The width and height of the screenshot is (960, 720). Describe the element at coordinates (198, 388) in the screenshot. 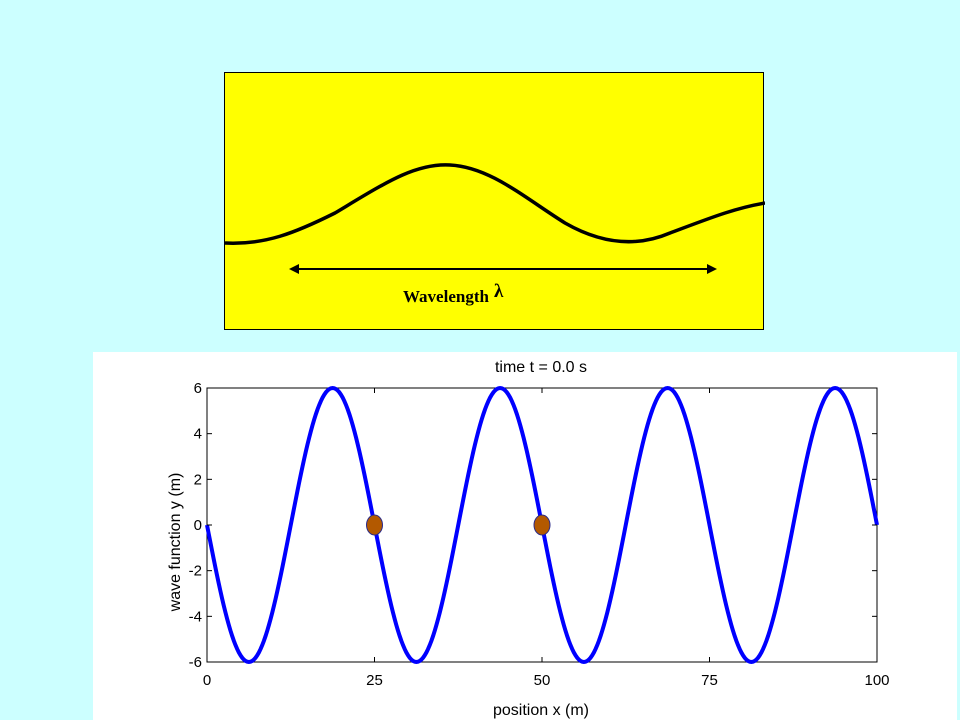

I see `y-tick-label: 6` at that location.